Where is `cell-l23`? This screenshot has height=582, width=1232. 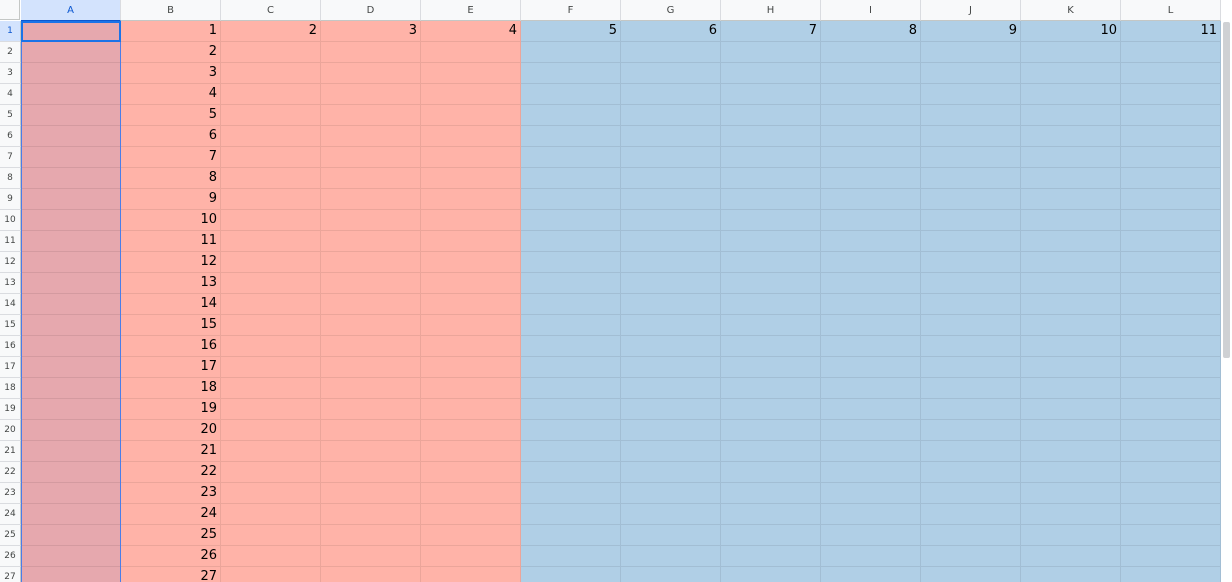 cell-l23 is located at coordinates (1171, 493).